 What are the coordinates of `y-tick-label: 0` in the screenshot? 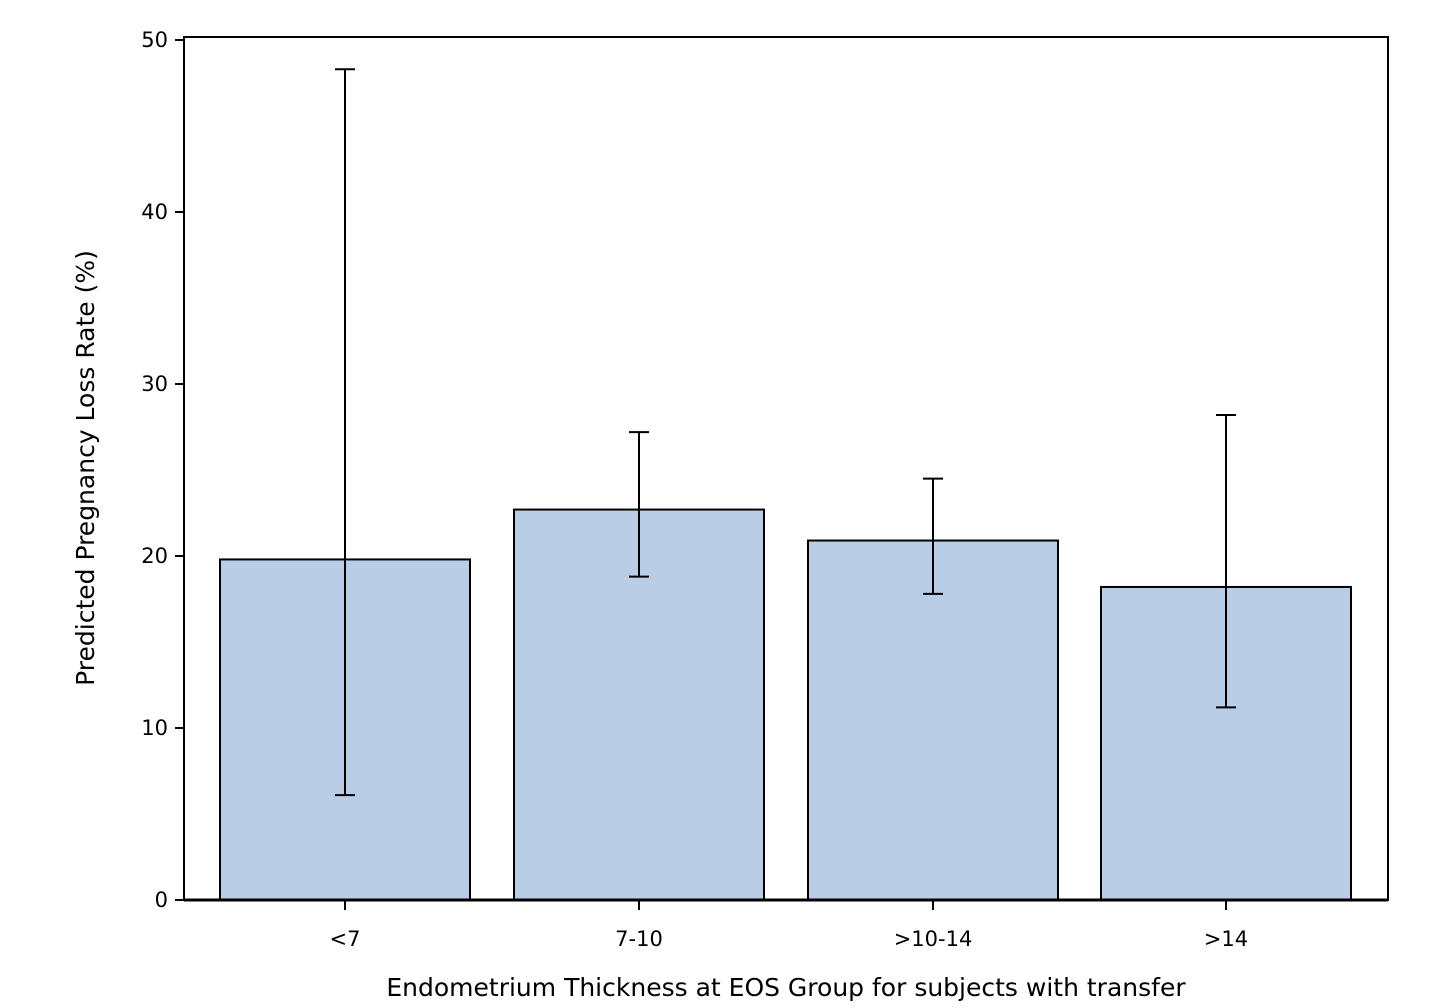 It's located at (161, 900).